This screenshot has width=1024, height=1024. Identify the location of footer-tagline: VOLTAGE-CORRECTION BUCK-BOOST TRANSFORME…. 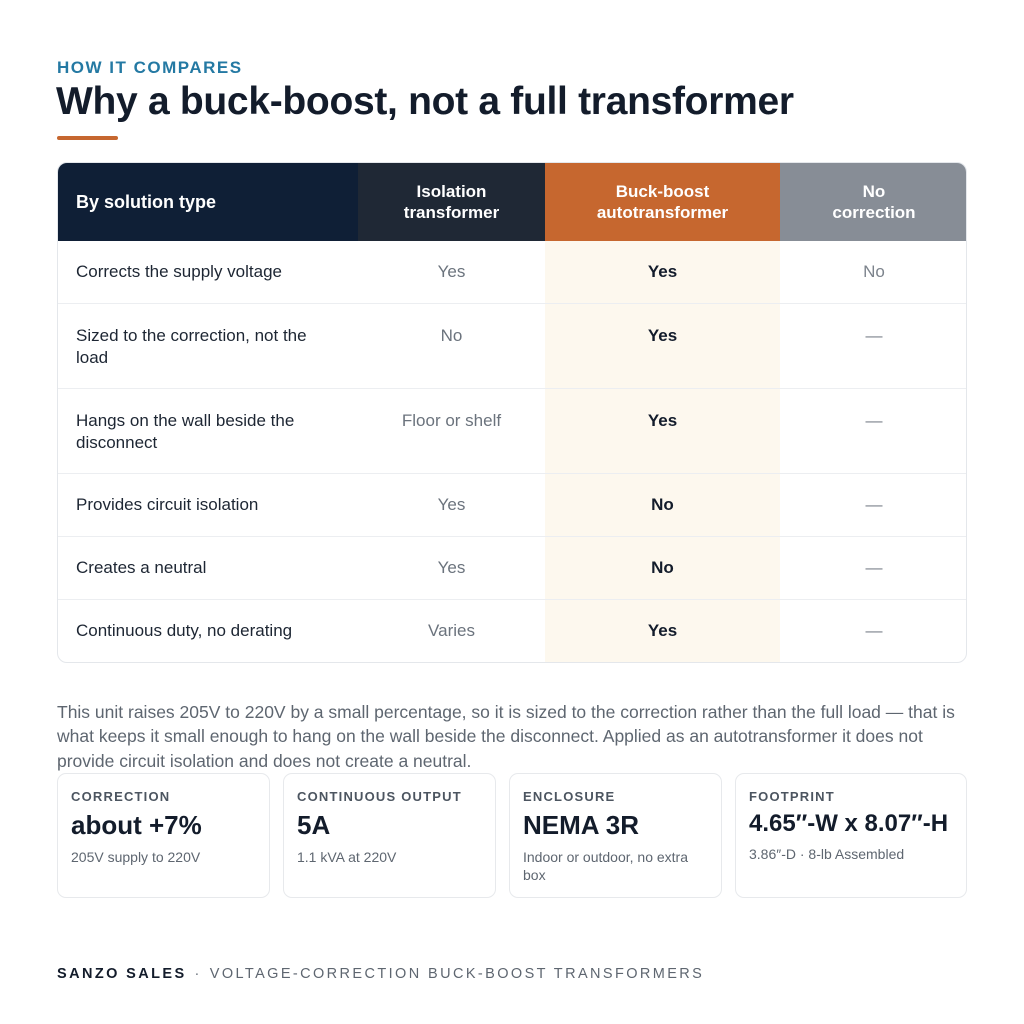
(457, 974).